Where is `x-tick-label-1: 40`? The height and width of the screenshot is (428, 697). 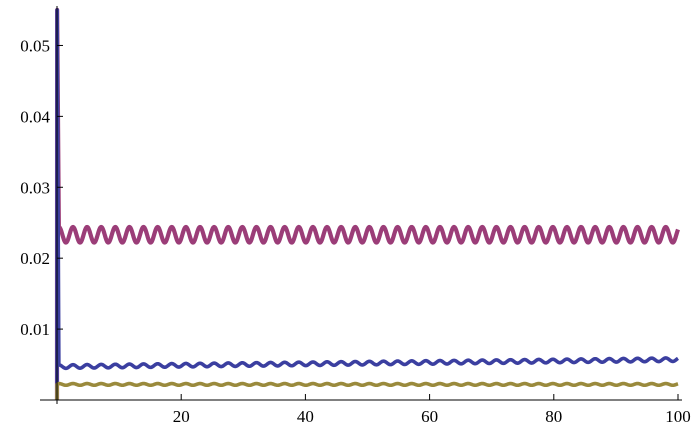 x-tick-label-1: 40 is located at coordinates (305, 416).